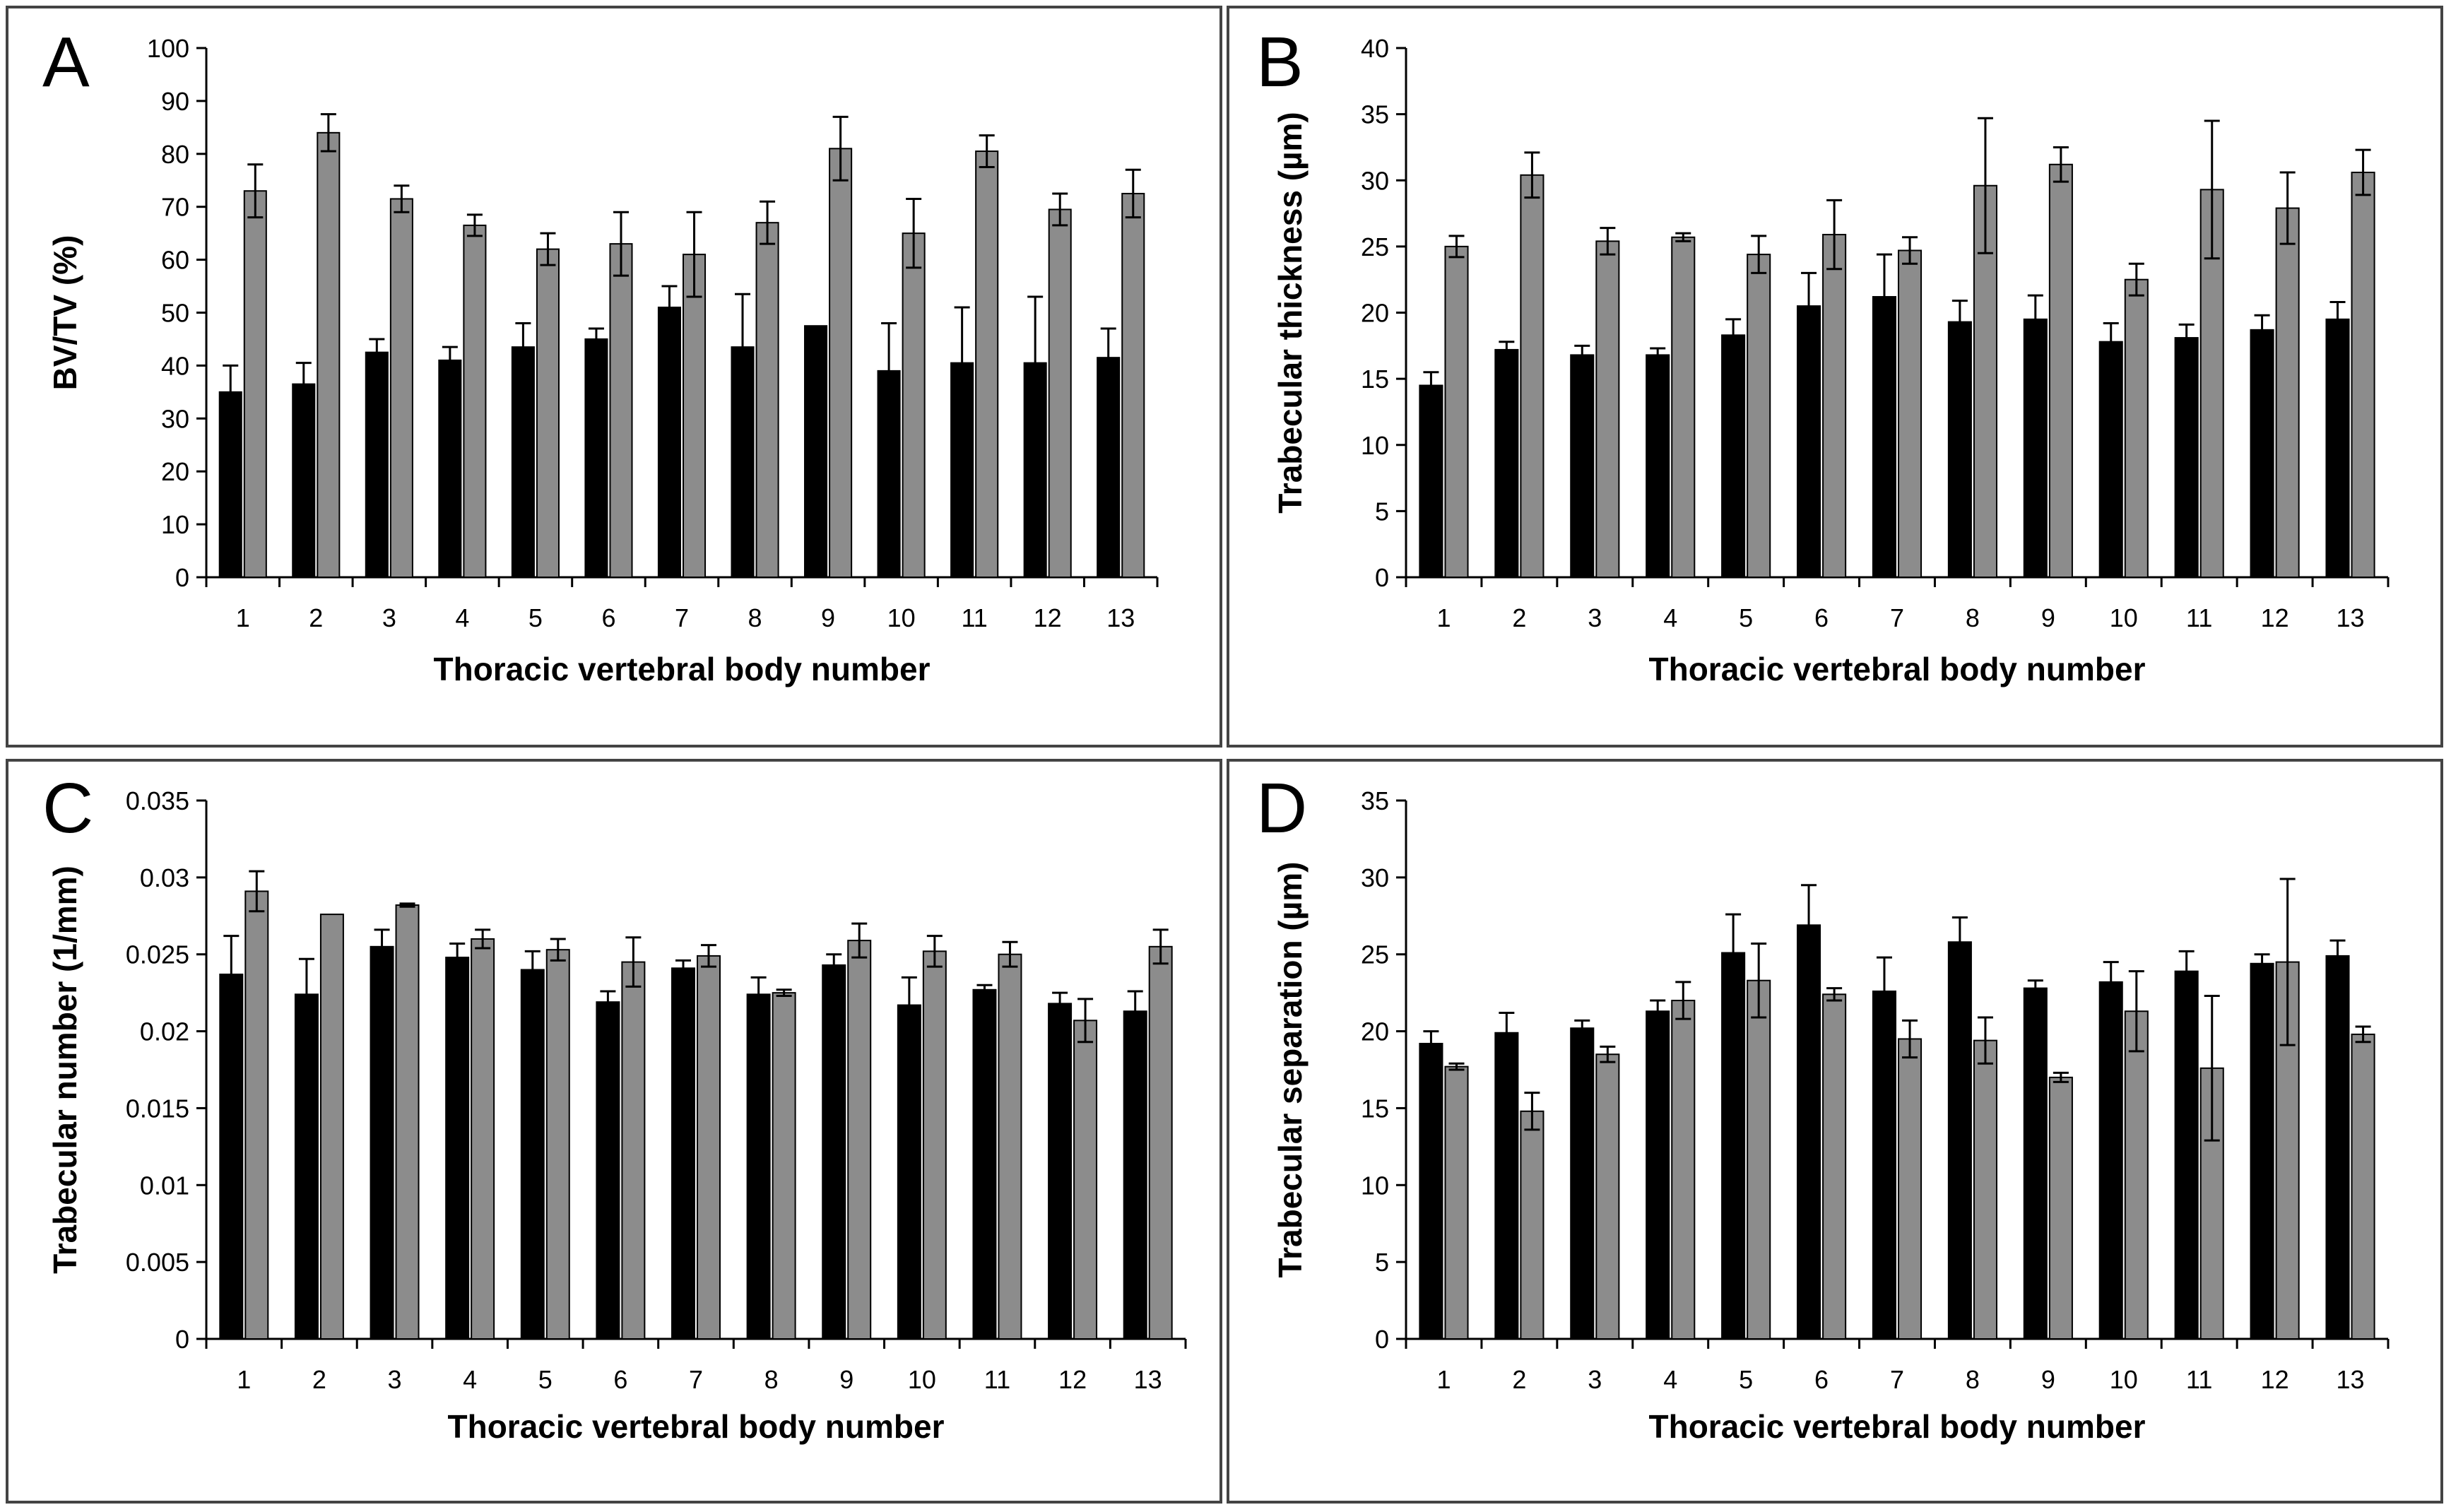 The height and width of the screenshot is (1512, 2451). What do you see at coordinates (1375, 247) in the screenshot?
I see `y-tick-label: 25` at bounding box center [1375, 247].